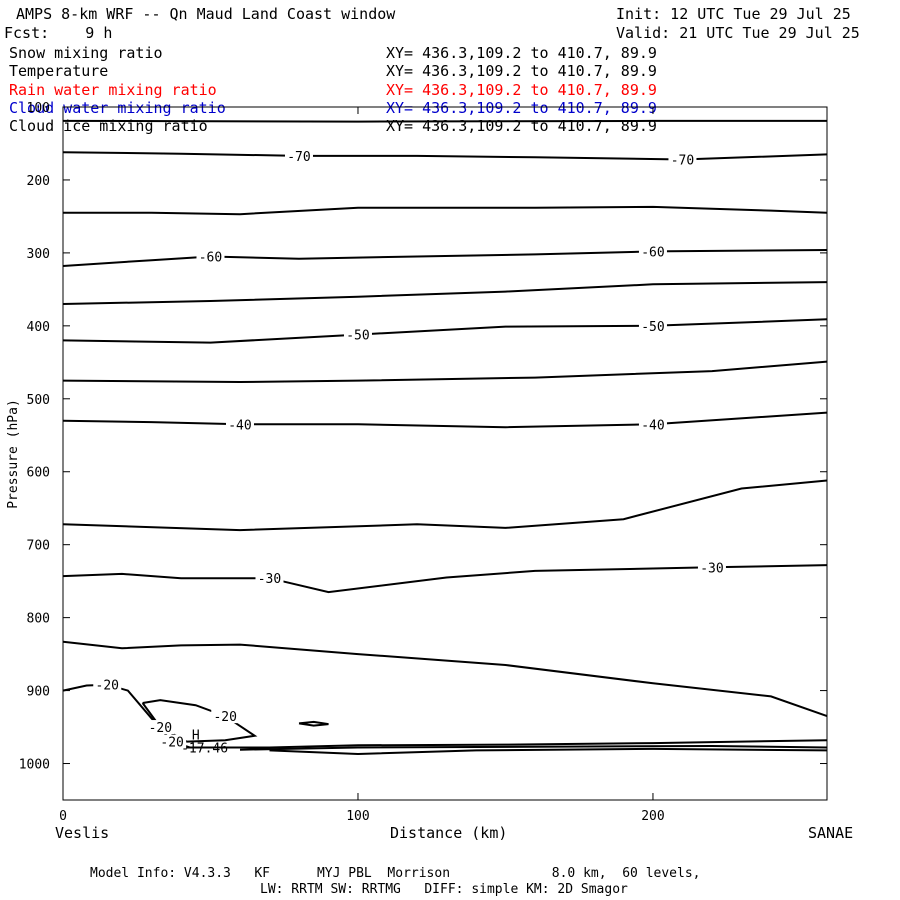 The height and width of the screenshot is (900, 900). I want to click on x-start-label: Veslis, so click(82, 833).